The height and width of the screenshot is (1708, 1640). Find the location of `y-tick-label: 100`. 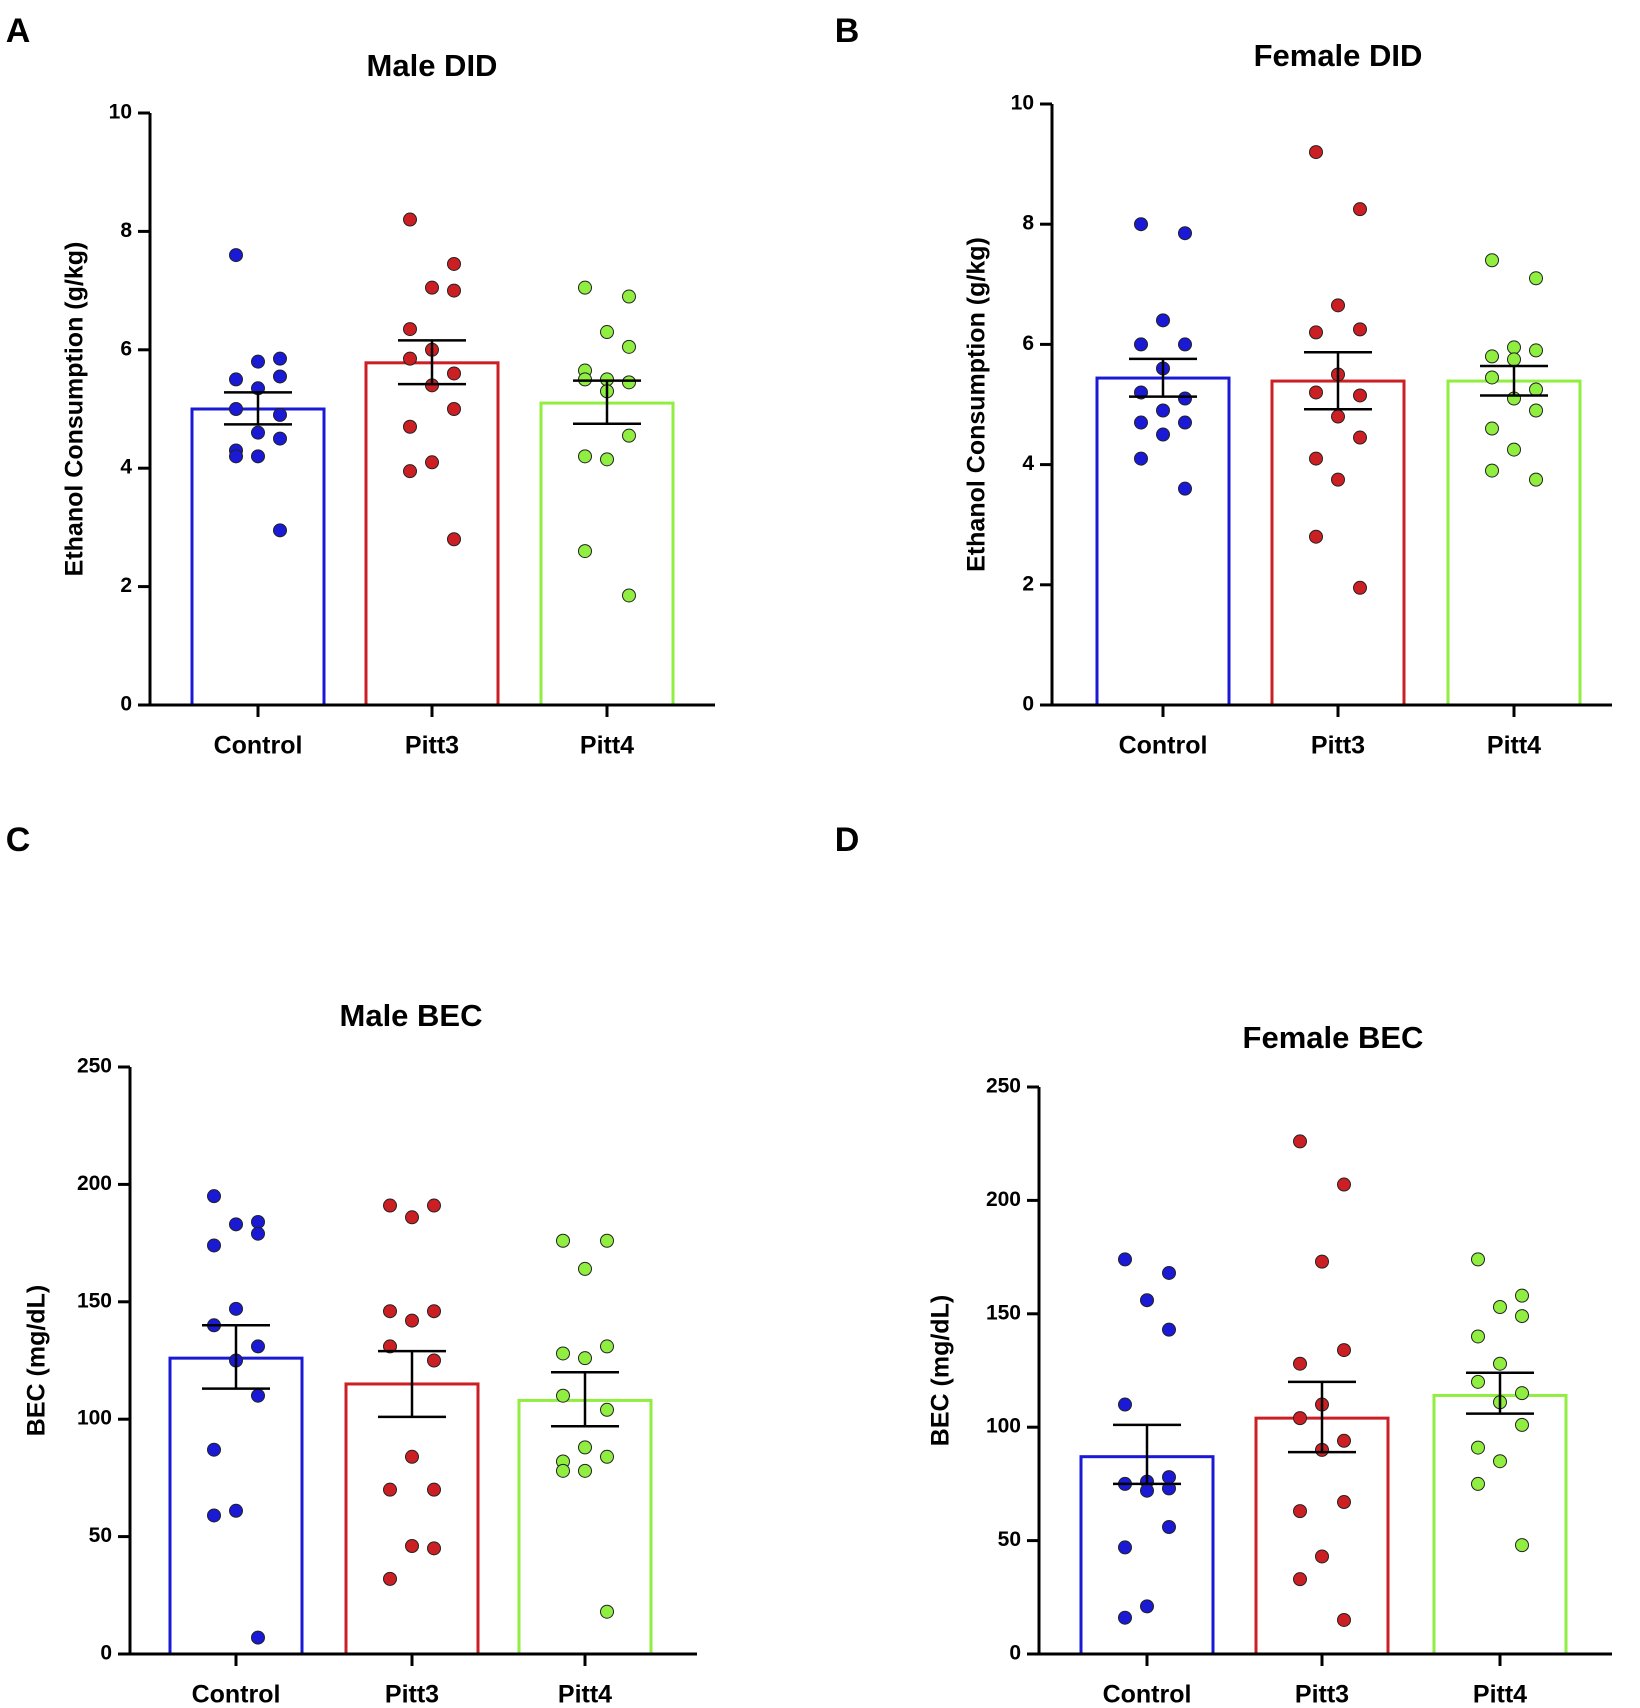

y-tick-label: 100 is located at coordinates (94, 1418).